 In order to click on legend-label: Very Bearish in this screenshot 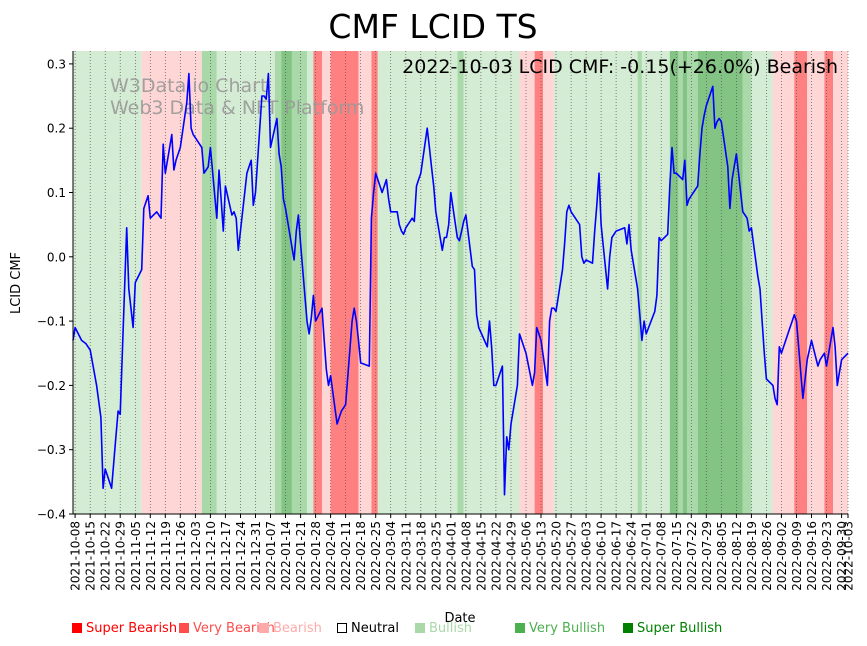, I will do `click(234, 628)`.